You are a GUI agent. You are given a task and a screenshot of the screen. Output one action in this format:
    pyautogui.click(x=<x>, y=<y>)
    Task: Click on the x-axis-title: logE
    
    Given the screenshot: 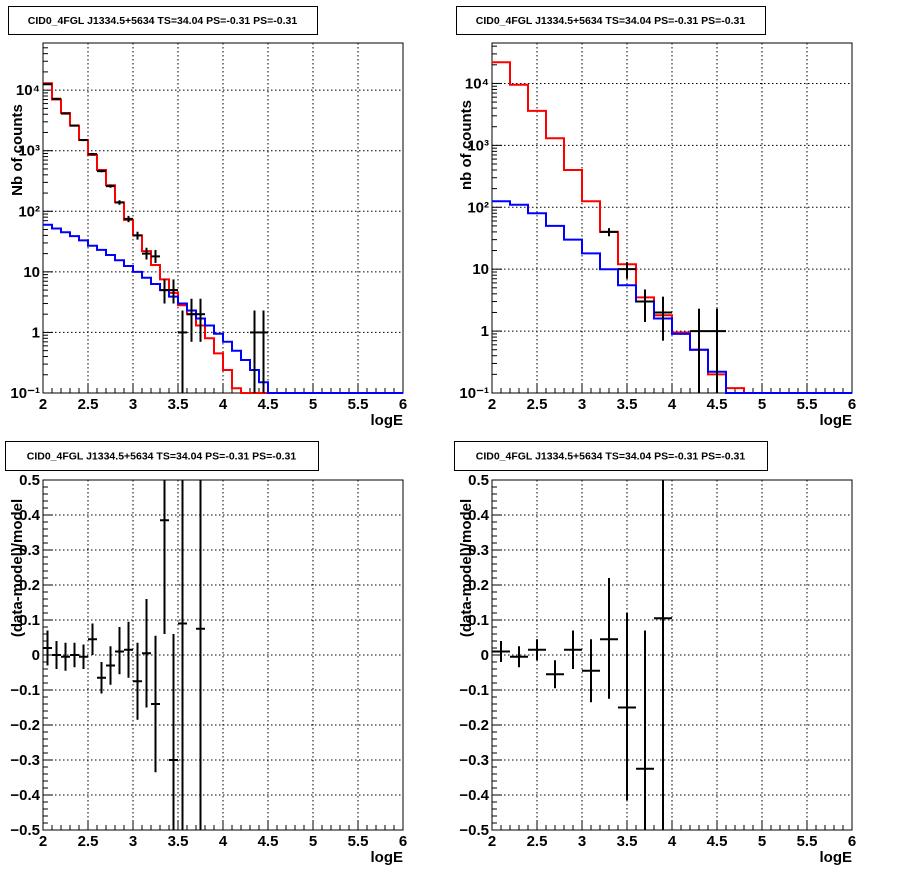 What is the action you would take?
    pyautogui.click(x=836, y=420)
    